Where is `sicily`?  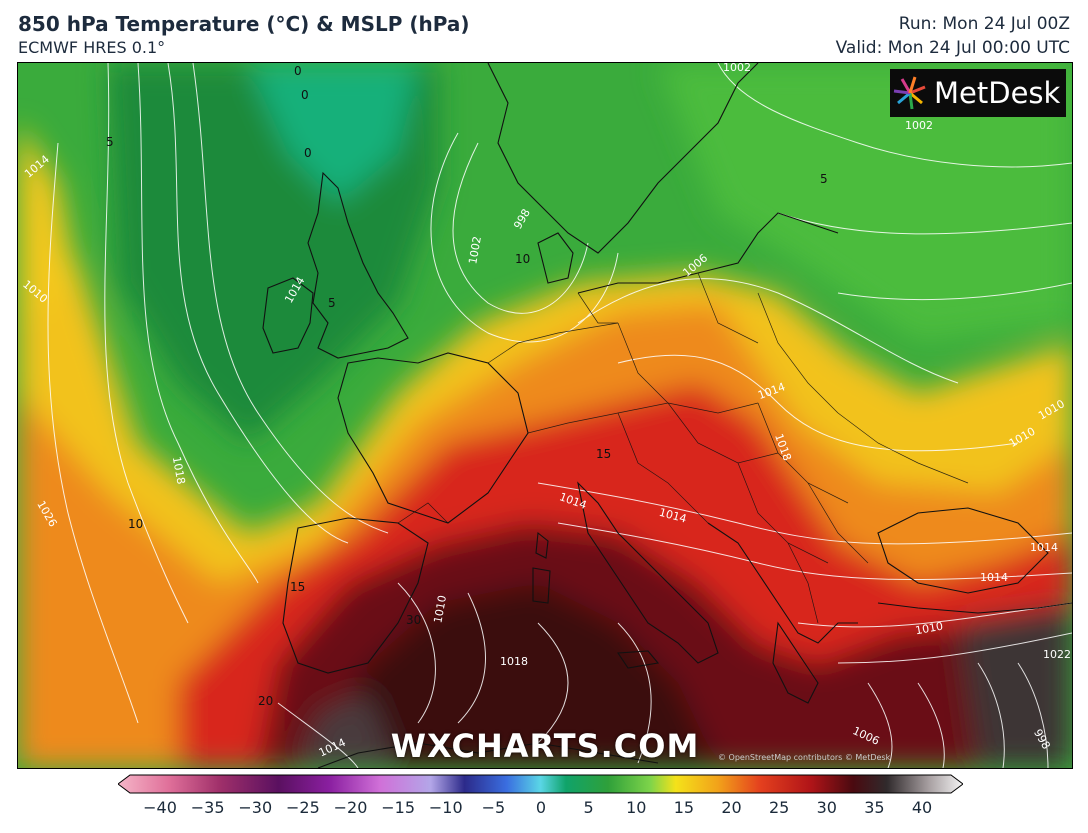 sicily is located at coordinates (638, 659).